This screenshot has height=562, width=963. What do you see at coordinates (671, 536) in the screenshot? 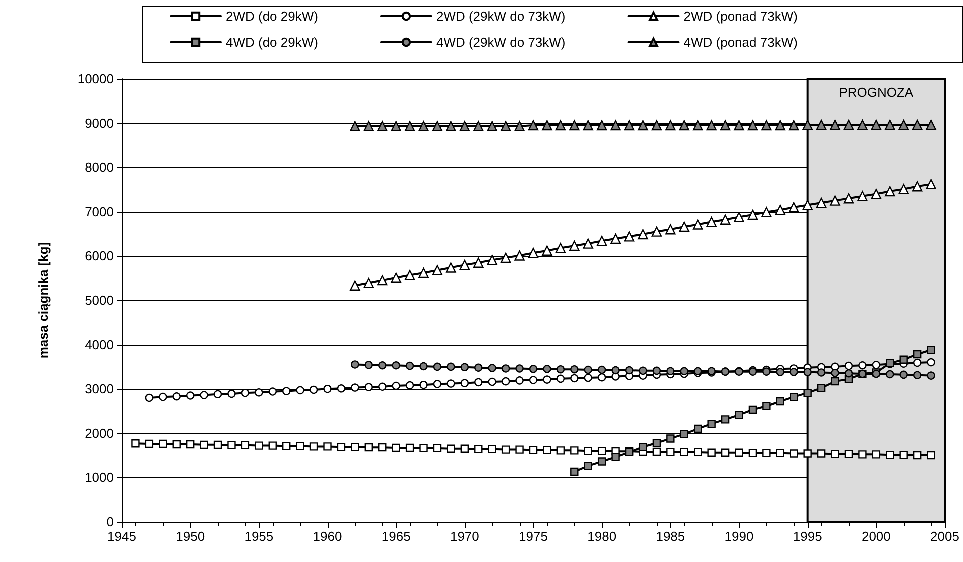
I see `x-tick-label: 1985` at bounding box center [671, 536].